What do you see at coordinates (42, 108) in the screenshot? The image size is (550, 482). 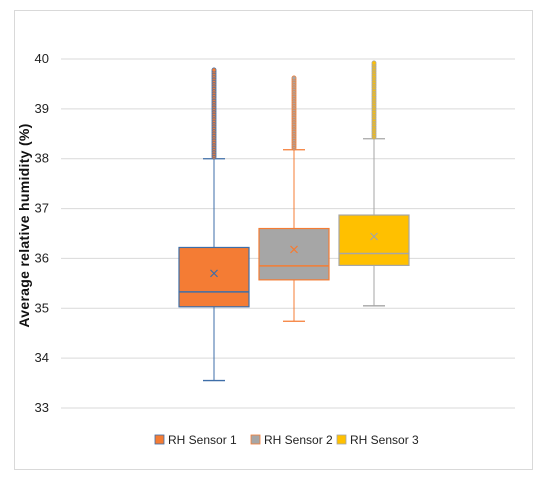 I see `y-tick-label: 39` at bounding box center [42, 108].